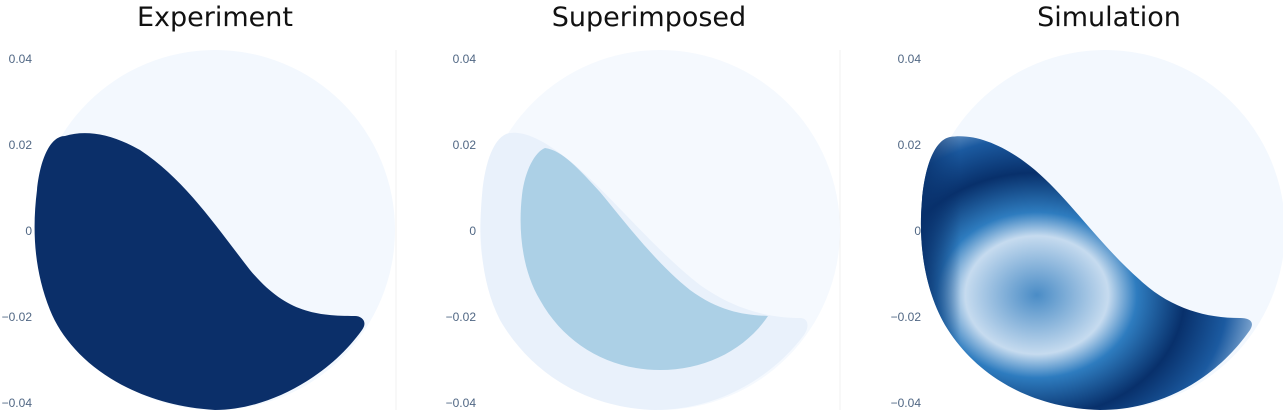  What do you see at coordinates (1109, 17) in the screenshot?
I see `simulation-title: Simulation` at bounding box center [1109, 17].